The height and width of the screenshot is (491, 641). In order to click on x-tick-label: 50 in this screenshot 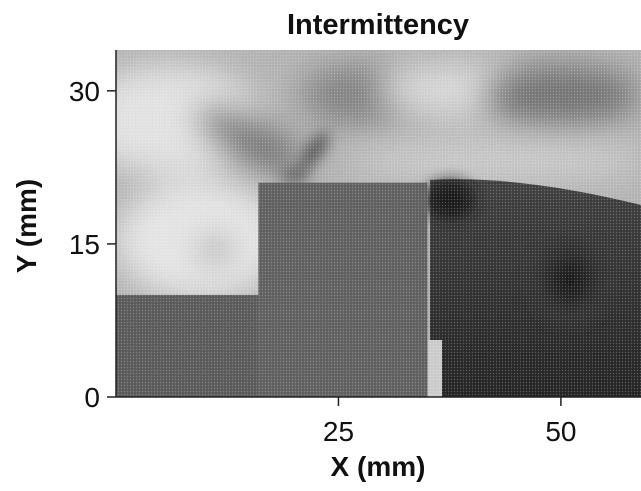, I will do `click(560, 431)`.